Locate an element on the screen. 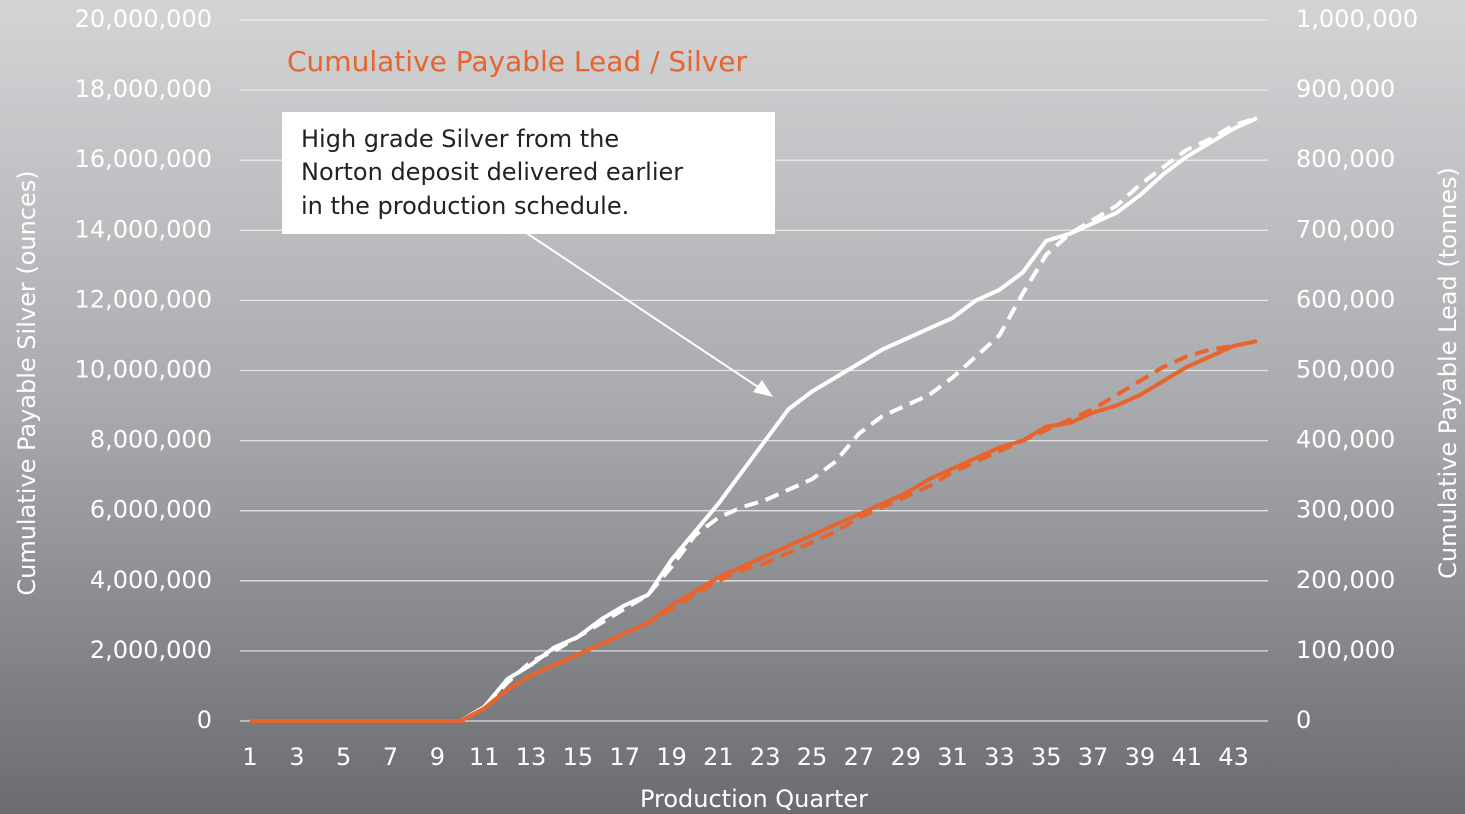 The image size is (1465, 814). y-axis-title: Cumulative Payable Silver (ounces) is located at coordinates (27, 382).